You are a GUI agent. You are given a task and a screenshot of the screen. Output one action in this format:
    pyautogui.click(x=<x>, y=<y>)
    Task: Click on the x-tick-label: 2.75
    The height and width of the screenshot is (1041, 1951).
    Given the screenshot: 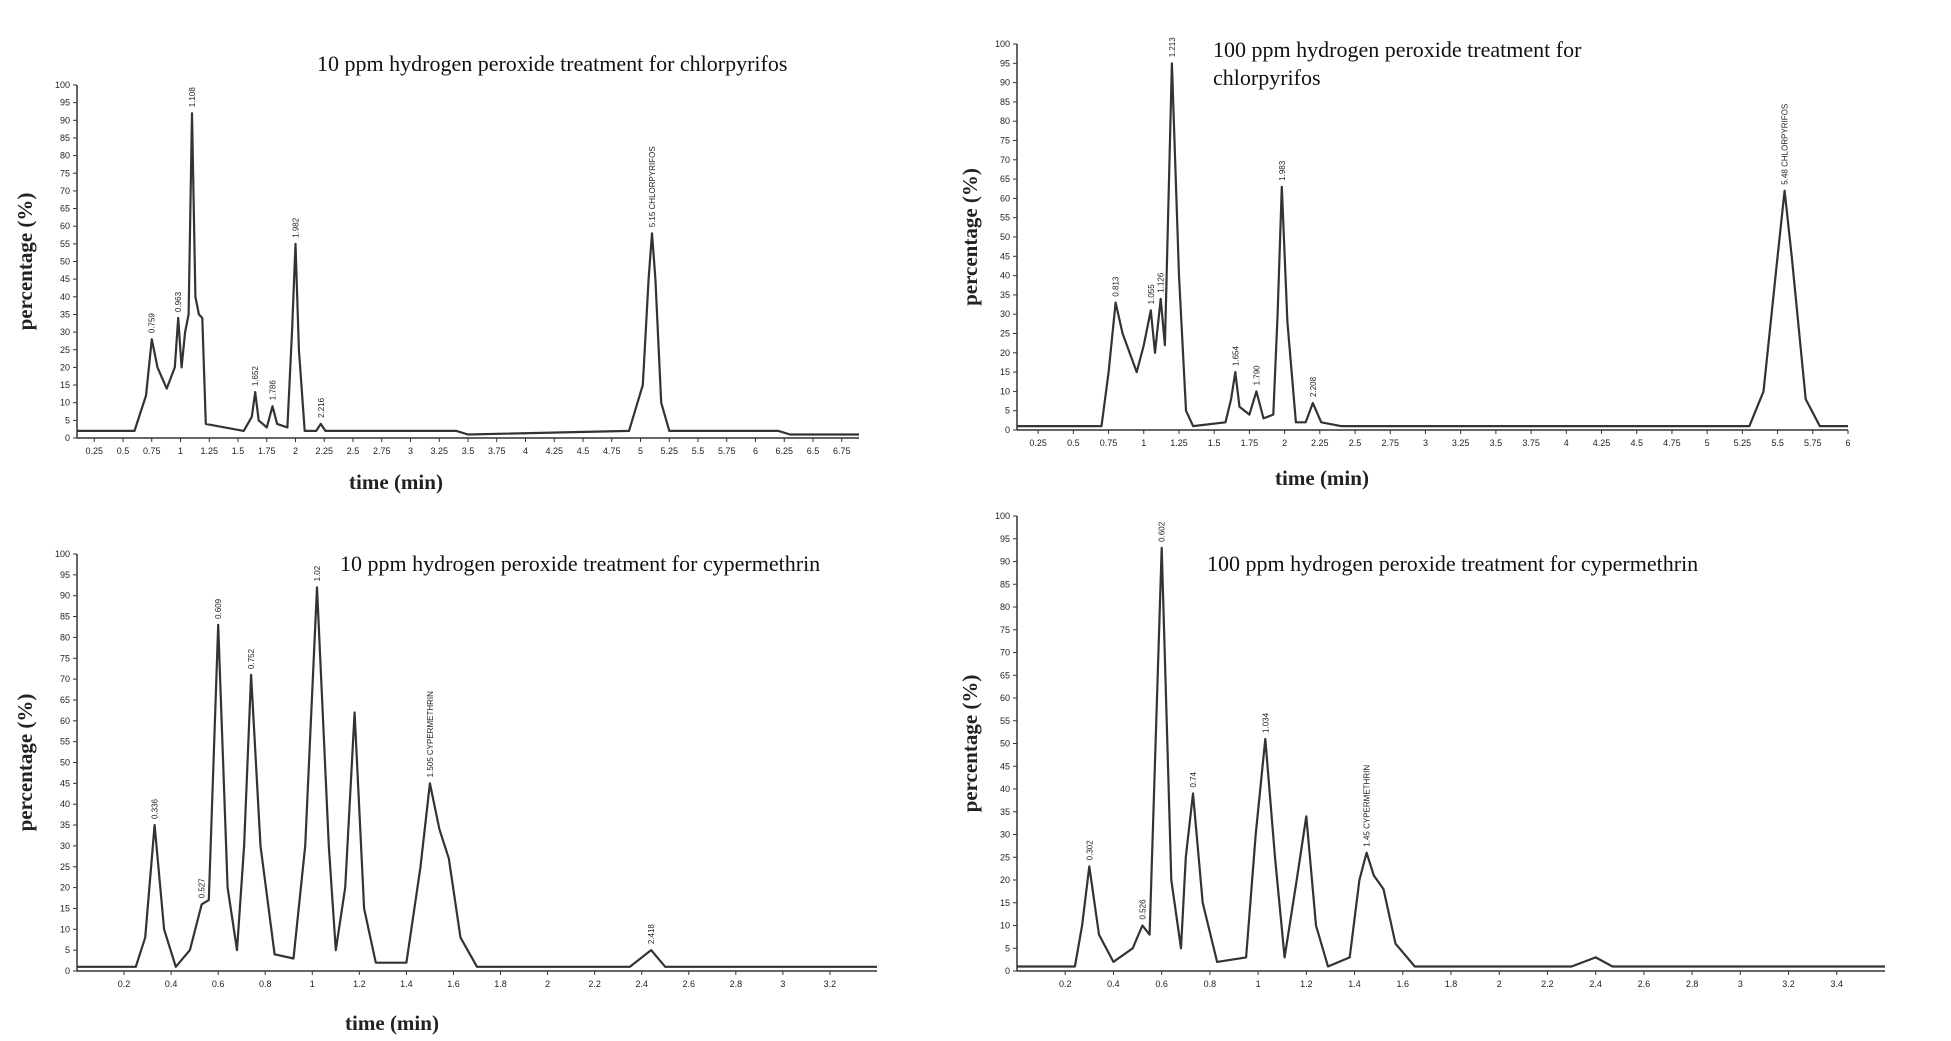 What is the action you would take?
    pyautogui.click(x=382, y=451)
    